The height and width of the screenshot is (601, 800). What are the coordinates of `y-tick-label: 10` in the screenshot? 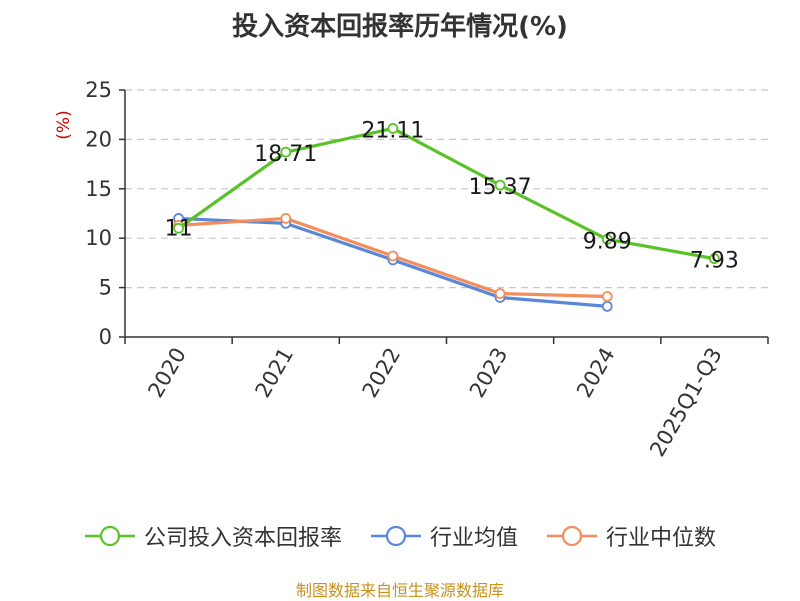 It's located at (98, 238).